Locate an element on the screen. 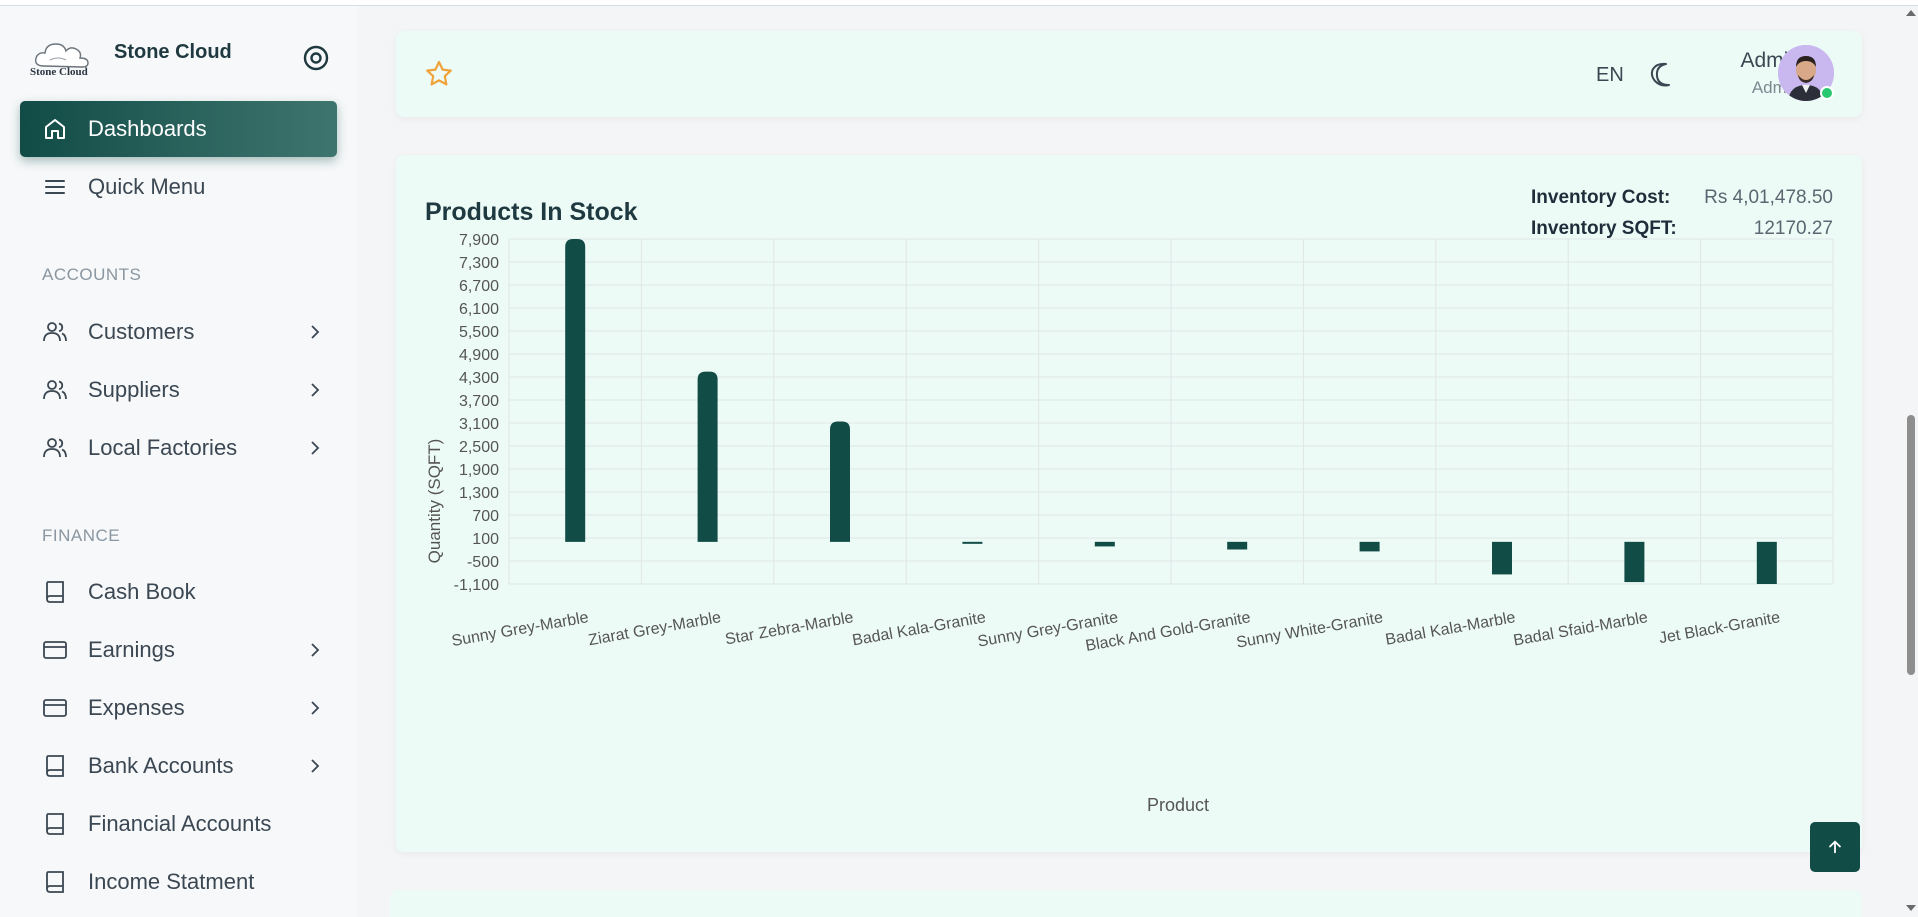 The height and width of the screenshot is (917, 1918). language-switcher: EN is located at coordinates (1610, 75).